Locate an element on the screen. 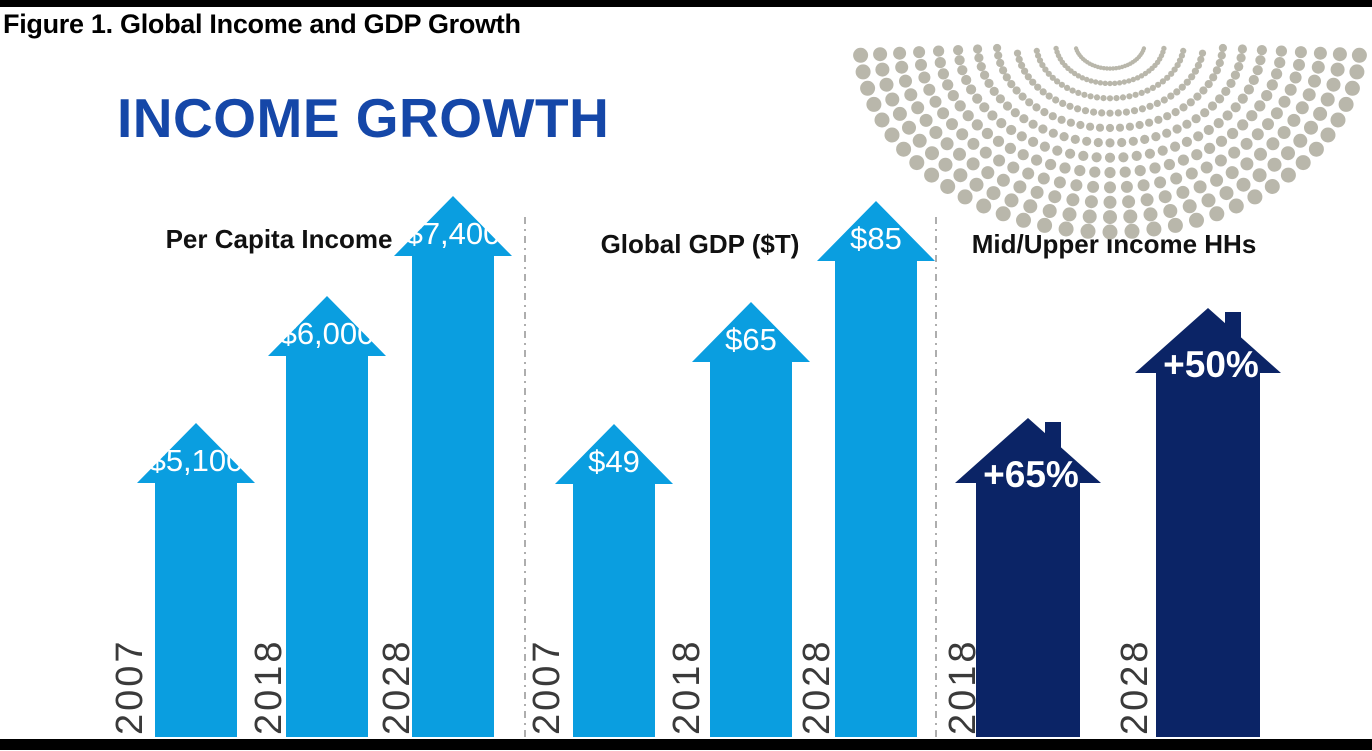 This screenshot has height=751, width=1372. section-header-global-gdp: Global GDP ($T) is located at coordinates (700, 244).